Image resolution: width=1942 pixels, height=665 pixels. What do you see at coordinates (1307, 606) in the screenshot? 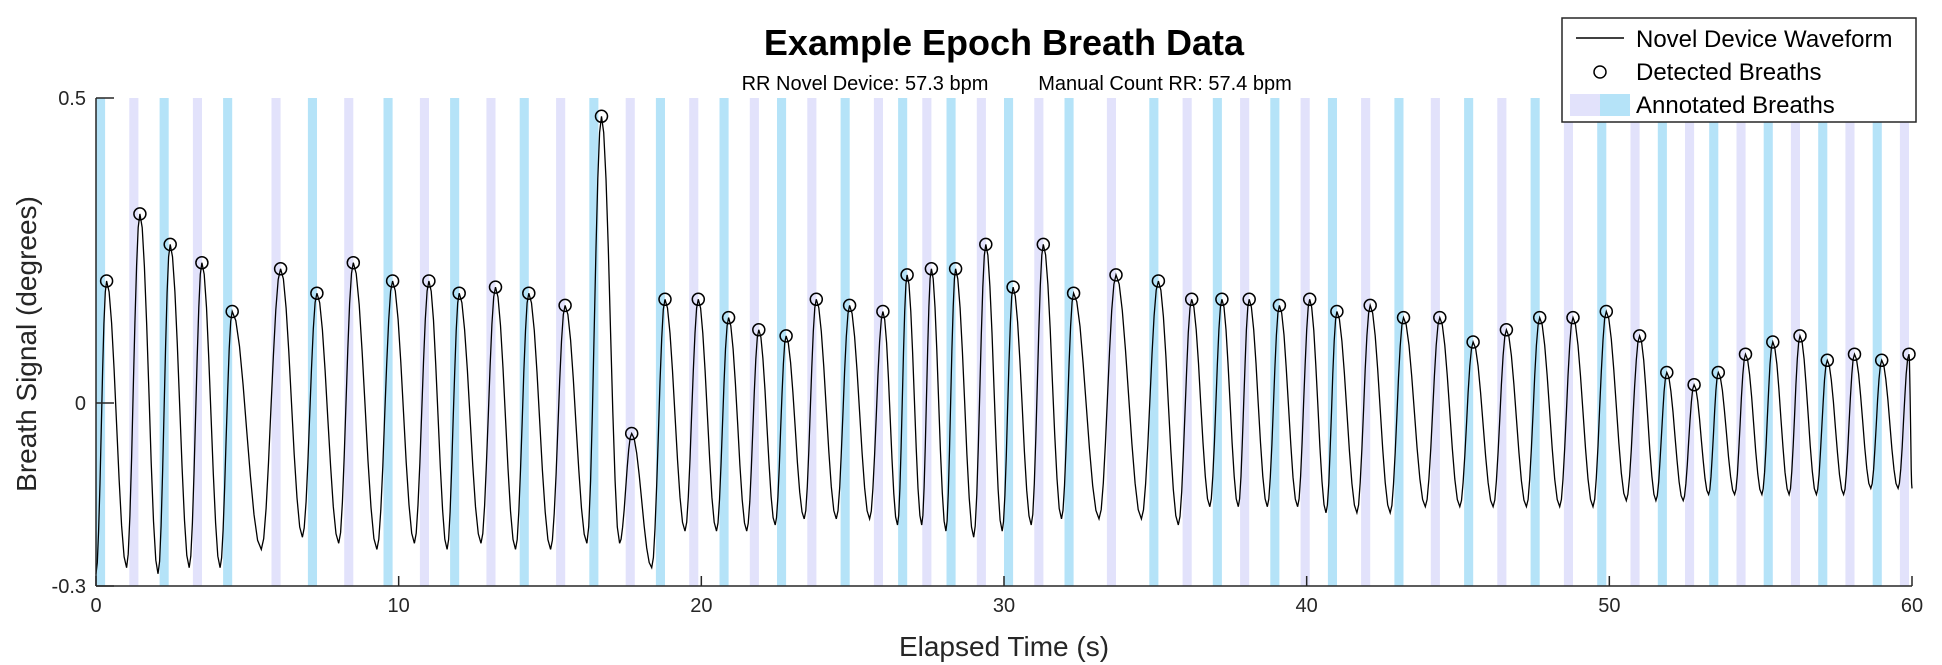
I see `x-tick-label: 40` at bounding box center [1307, 606].